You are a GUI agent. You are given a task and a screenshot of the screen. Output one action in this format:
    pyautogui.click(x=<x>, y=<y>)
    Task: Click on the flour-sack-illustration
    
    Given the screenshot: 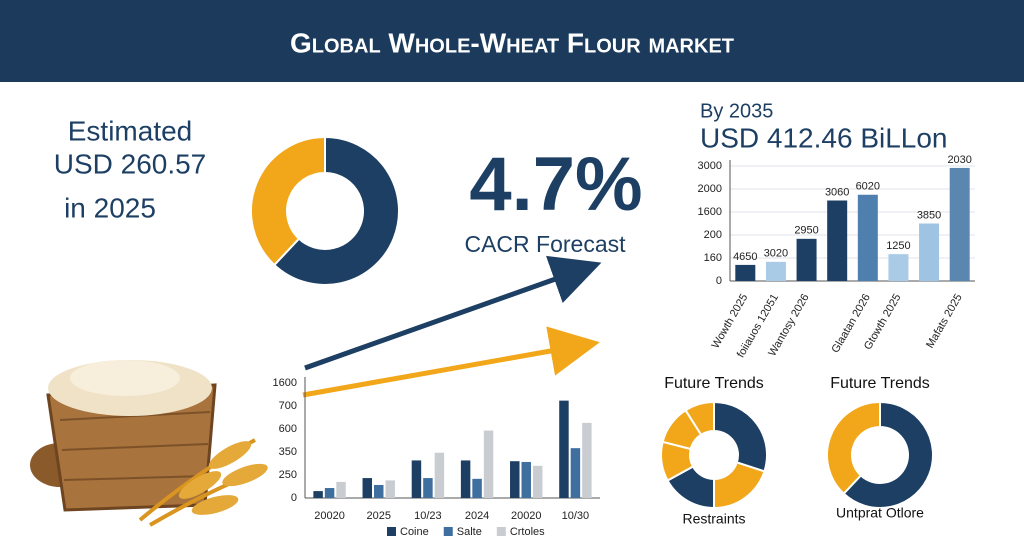 What is the action you would take?
    pyautogui.click(x=149, y=443)
    